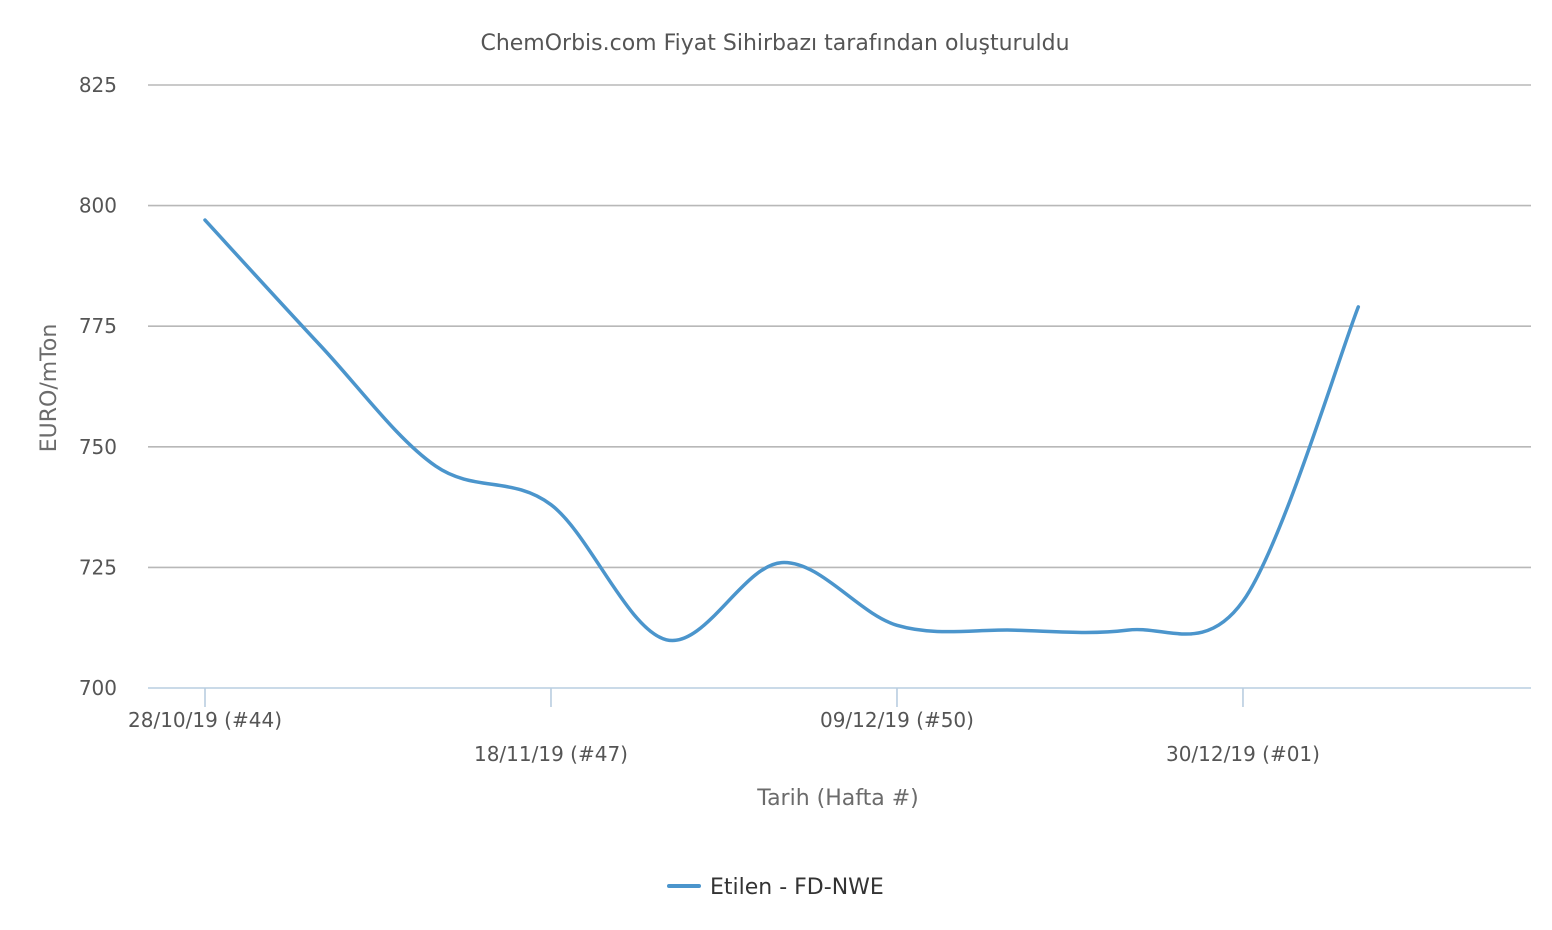 The image size is (1552, 930). What do you see at coordinates (551, 754) in the screenshot?
I see `x-tick-label: 18/11/19 (#47)` at bounding box center [551, 754].